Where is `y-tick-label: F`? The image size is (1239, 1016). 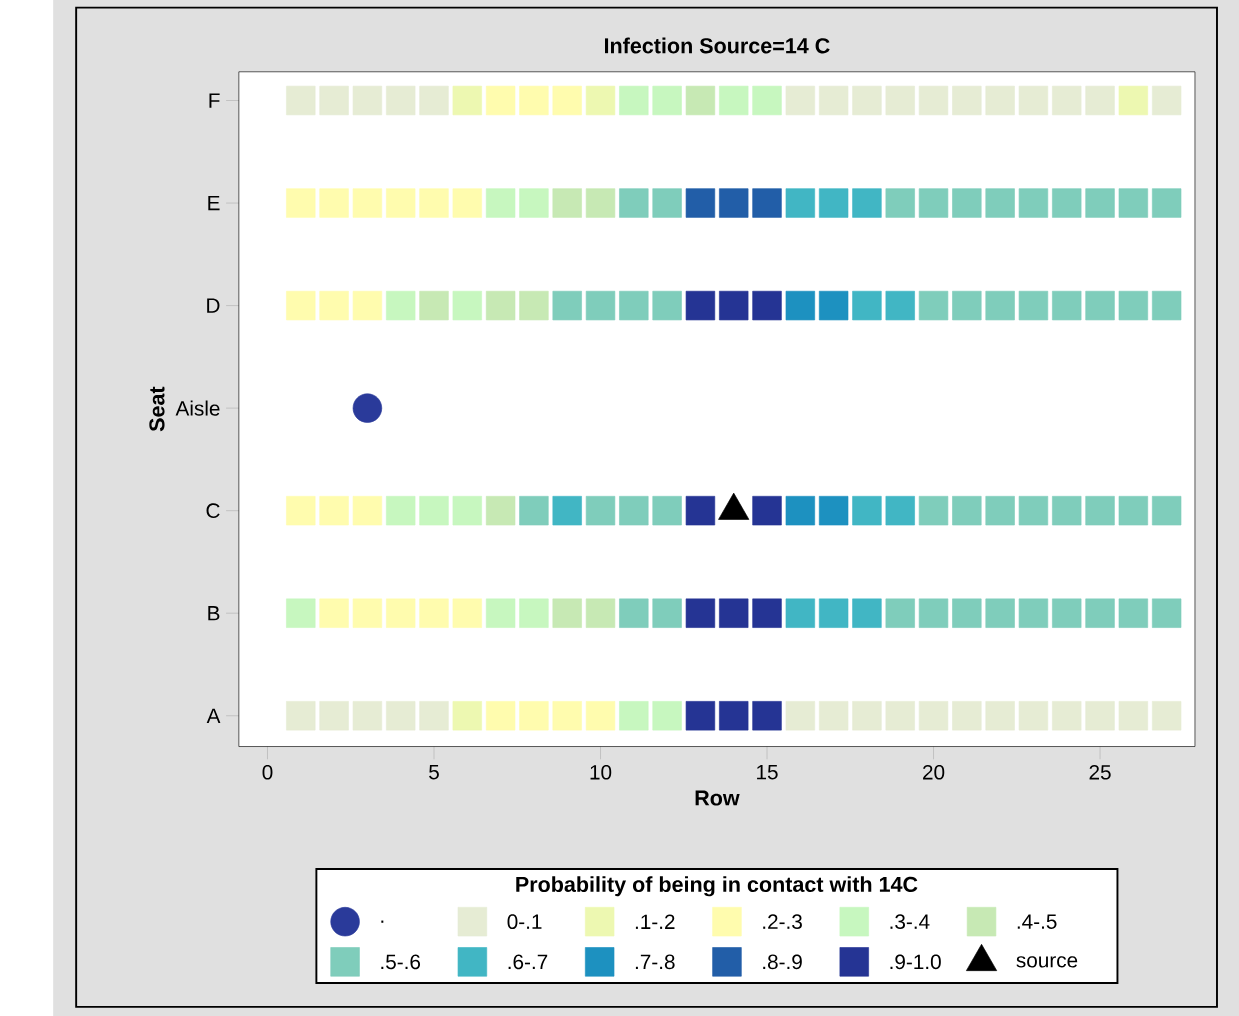 y-tick-label: F is located at coordinates (214, 100).